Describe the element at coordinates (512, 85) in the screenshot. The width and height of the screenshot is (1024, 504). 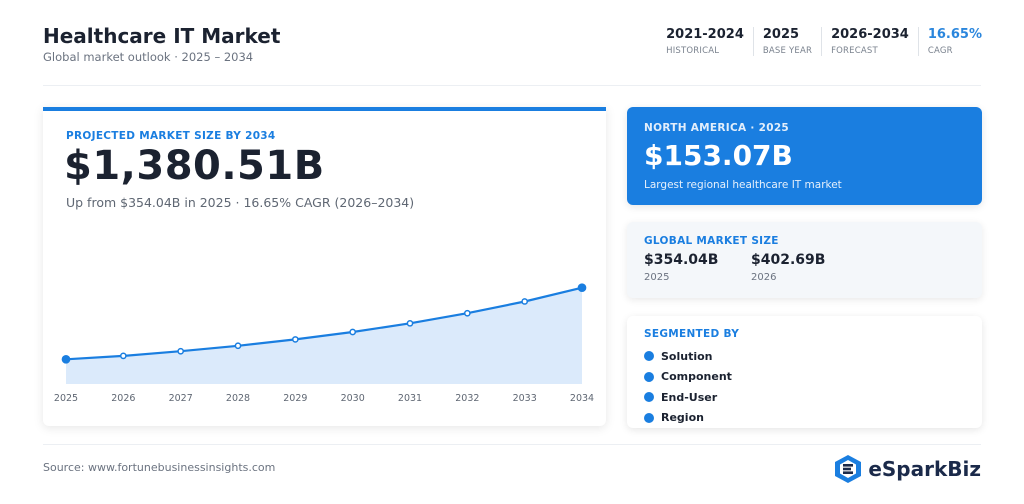
I see `header-divider` at that location.